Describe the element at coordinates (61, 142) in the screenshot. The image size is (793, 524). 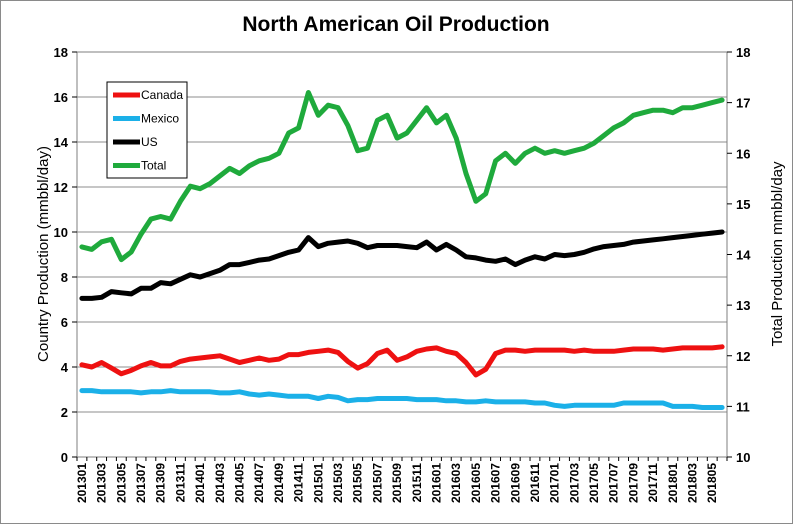
I see `y-tick-label: 14` at that location.